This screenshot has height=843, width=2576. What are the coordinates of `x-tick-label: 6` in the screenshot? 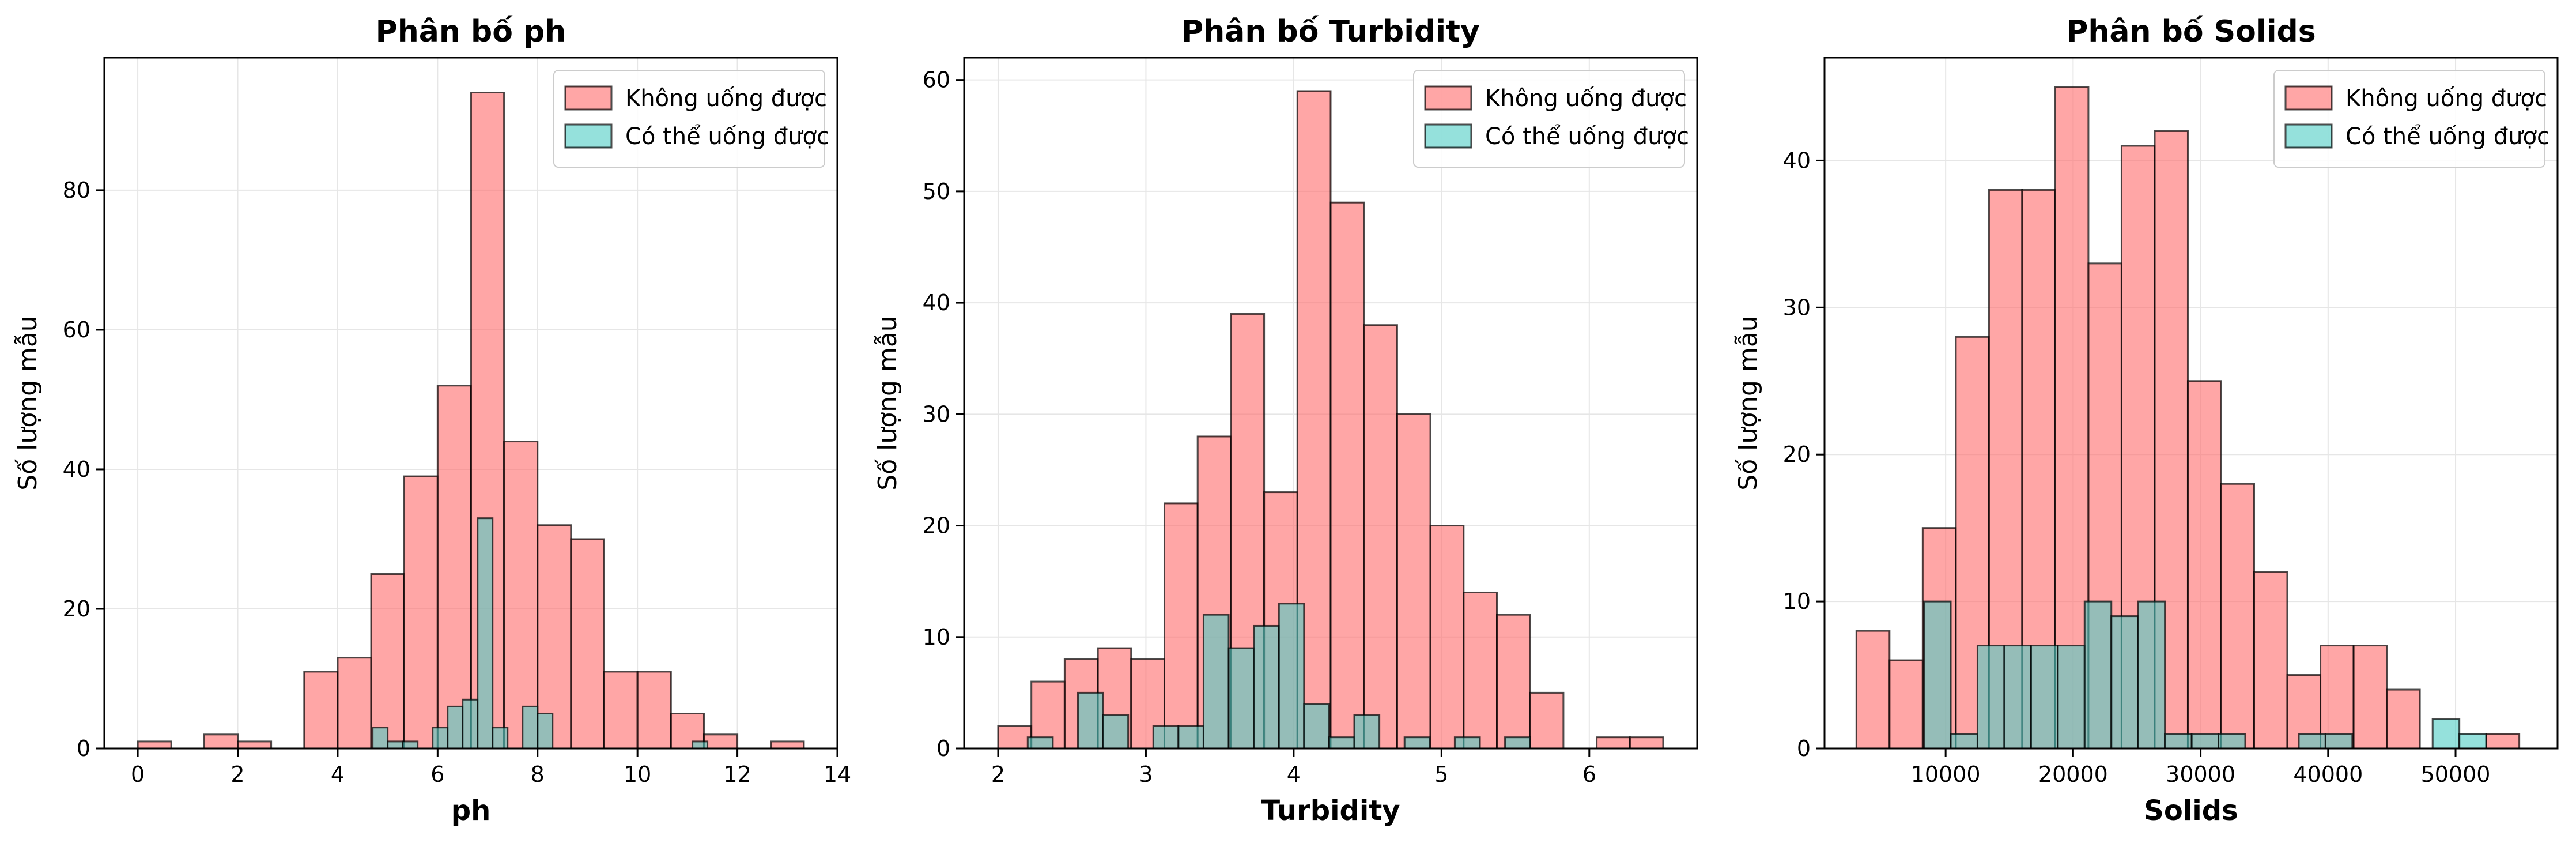 It's located at (1589, 774).